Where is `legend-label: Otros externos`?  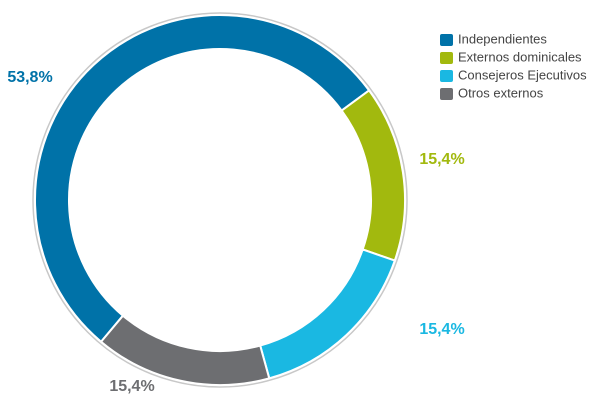 legend-label: Otros externos is located at coordinates (501, 92).